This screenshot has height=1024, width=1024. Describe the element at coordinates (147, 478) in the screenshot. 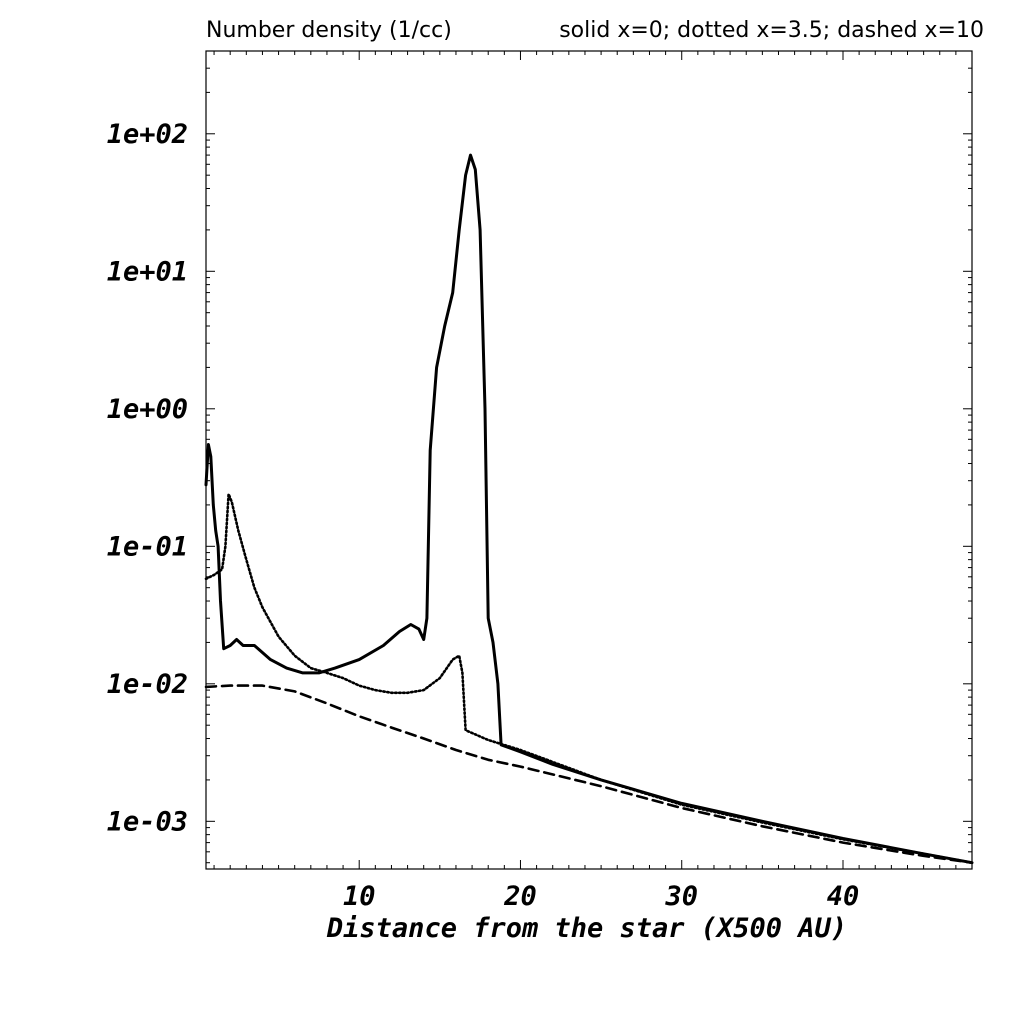

I see `y-axis-tick-labels: 1e-03 1e-02 1e-01 1e+00 1e+01 1e+02` at that location.